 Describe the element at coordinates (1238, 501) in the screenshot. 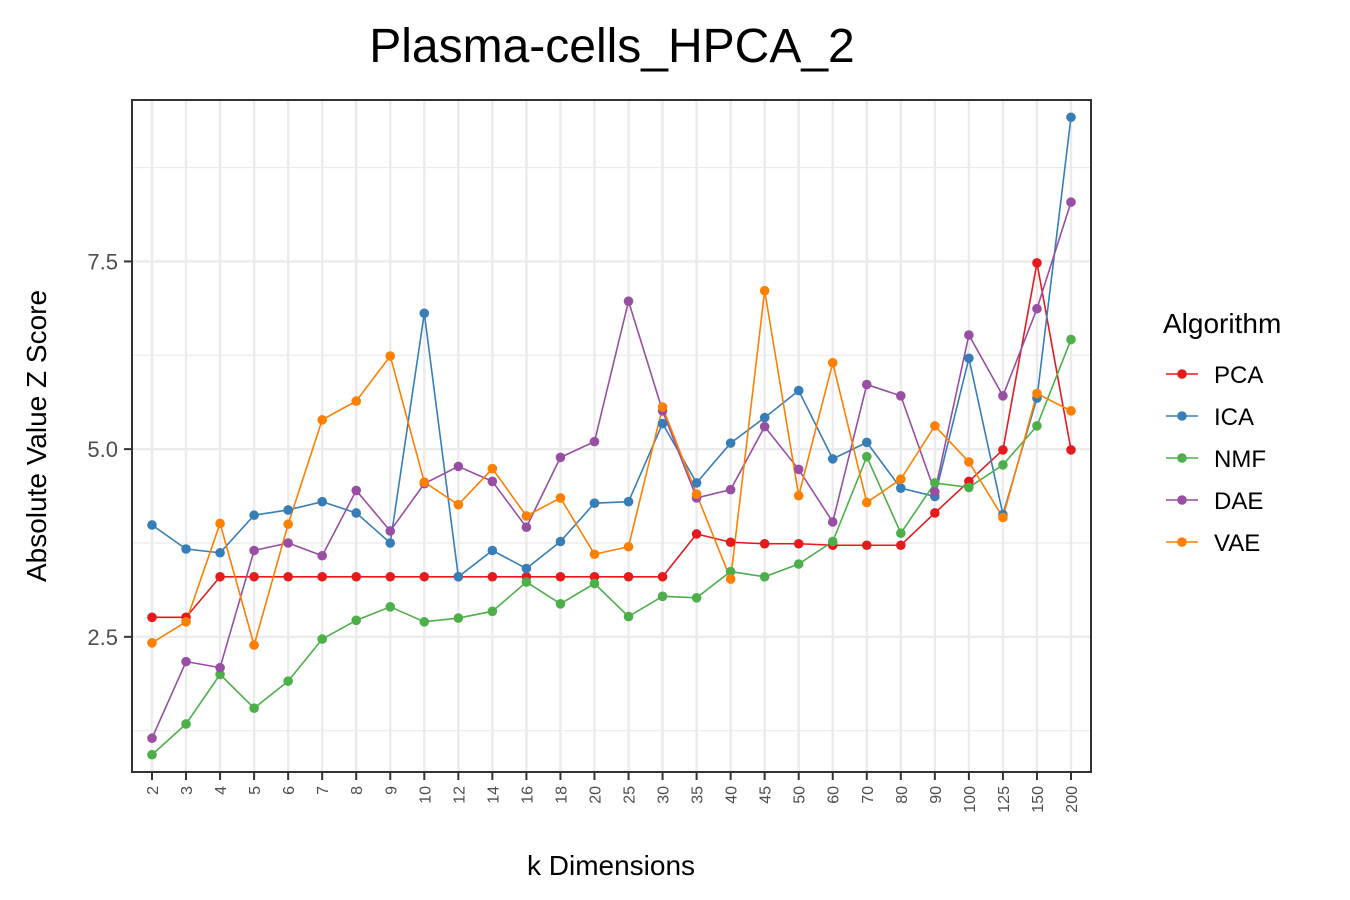

I see `legend-label-dae: DAE` at that location.